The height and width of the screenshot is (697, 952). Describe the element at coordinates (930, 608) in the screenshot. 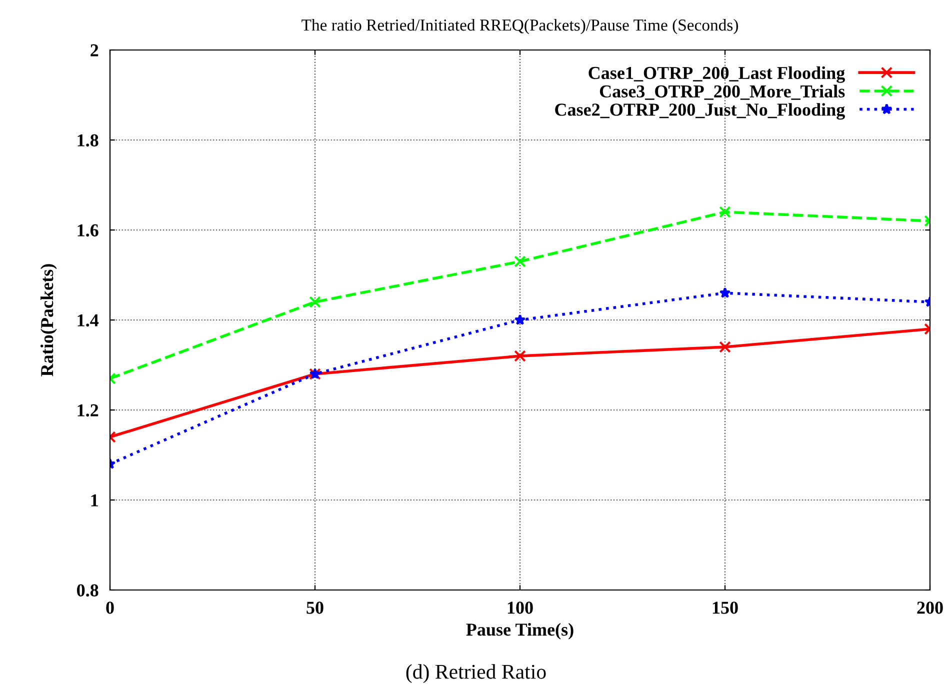

I see `x-tick-label: 200` at that location.